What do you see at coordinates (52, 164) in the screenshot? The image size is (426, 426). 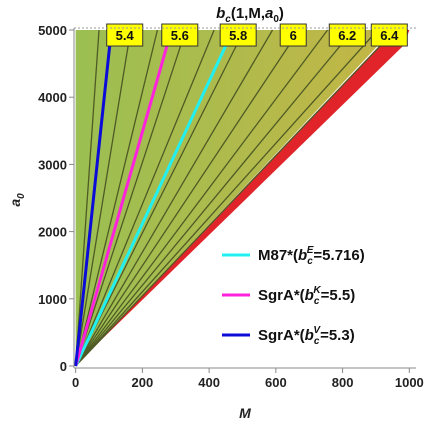 I see `y-tick-label: 3000` at bounding box center [52, 164].